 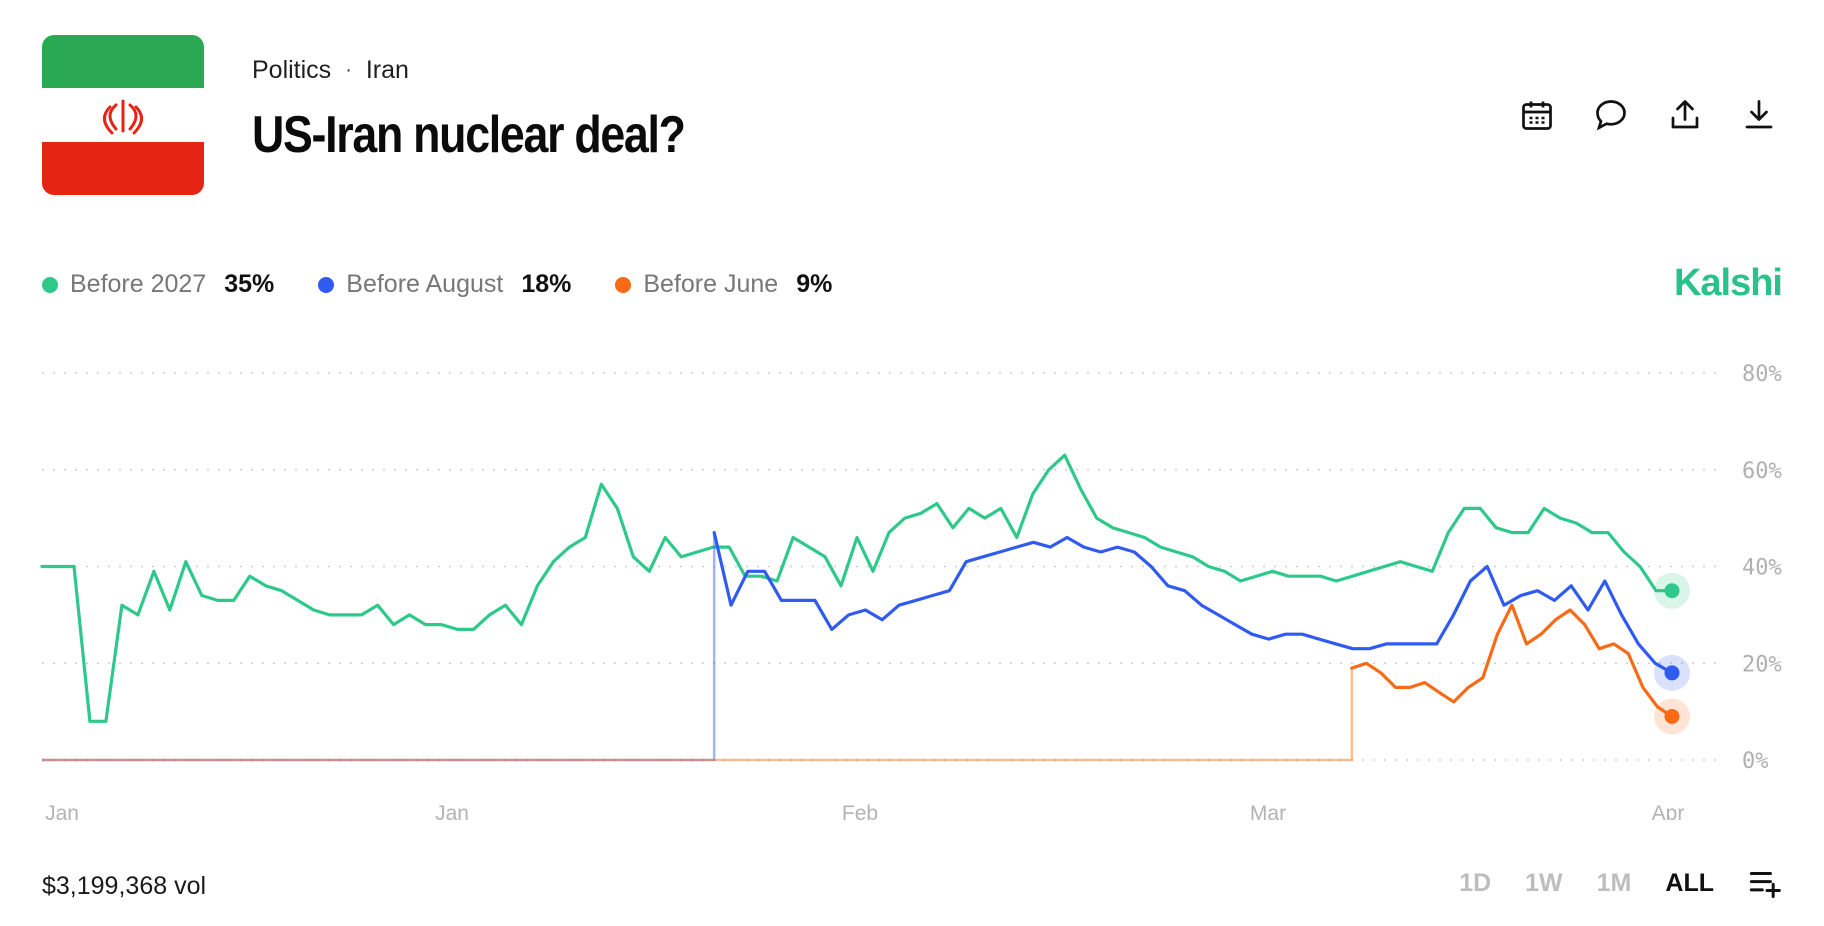 I want to click on download-button, so click(x=1759, y=115).